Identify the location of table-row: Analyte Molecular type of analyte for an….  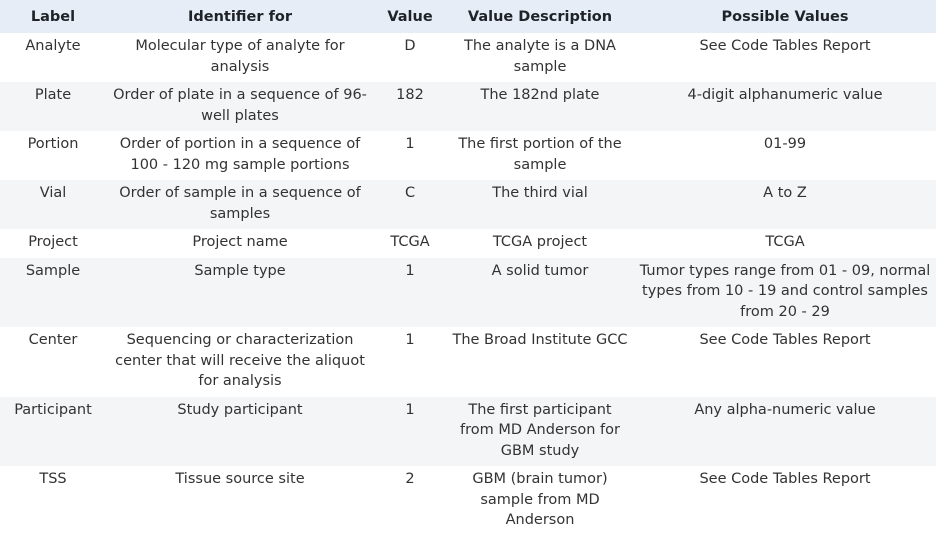
(468, 57).